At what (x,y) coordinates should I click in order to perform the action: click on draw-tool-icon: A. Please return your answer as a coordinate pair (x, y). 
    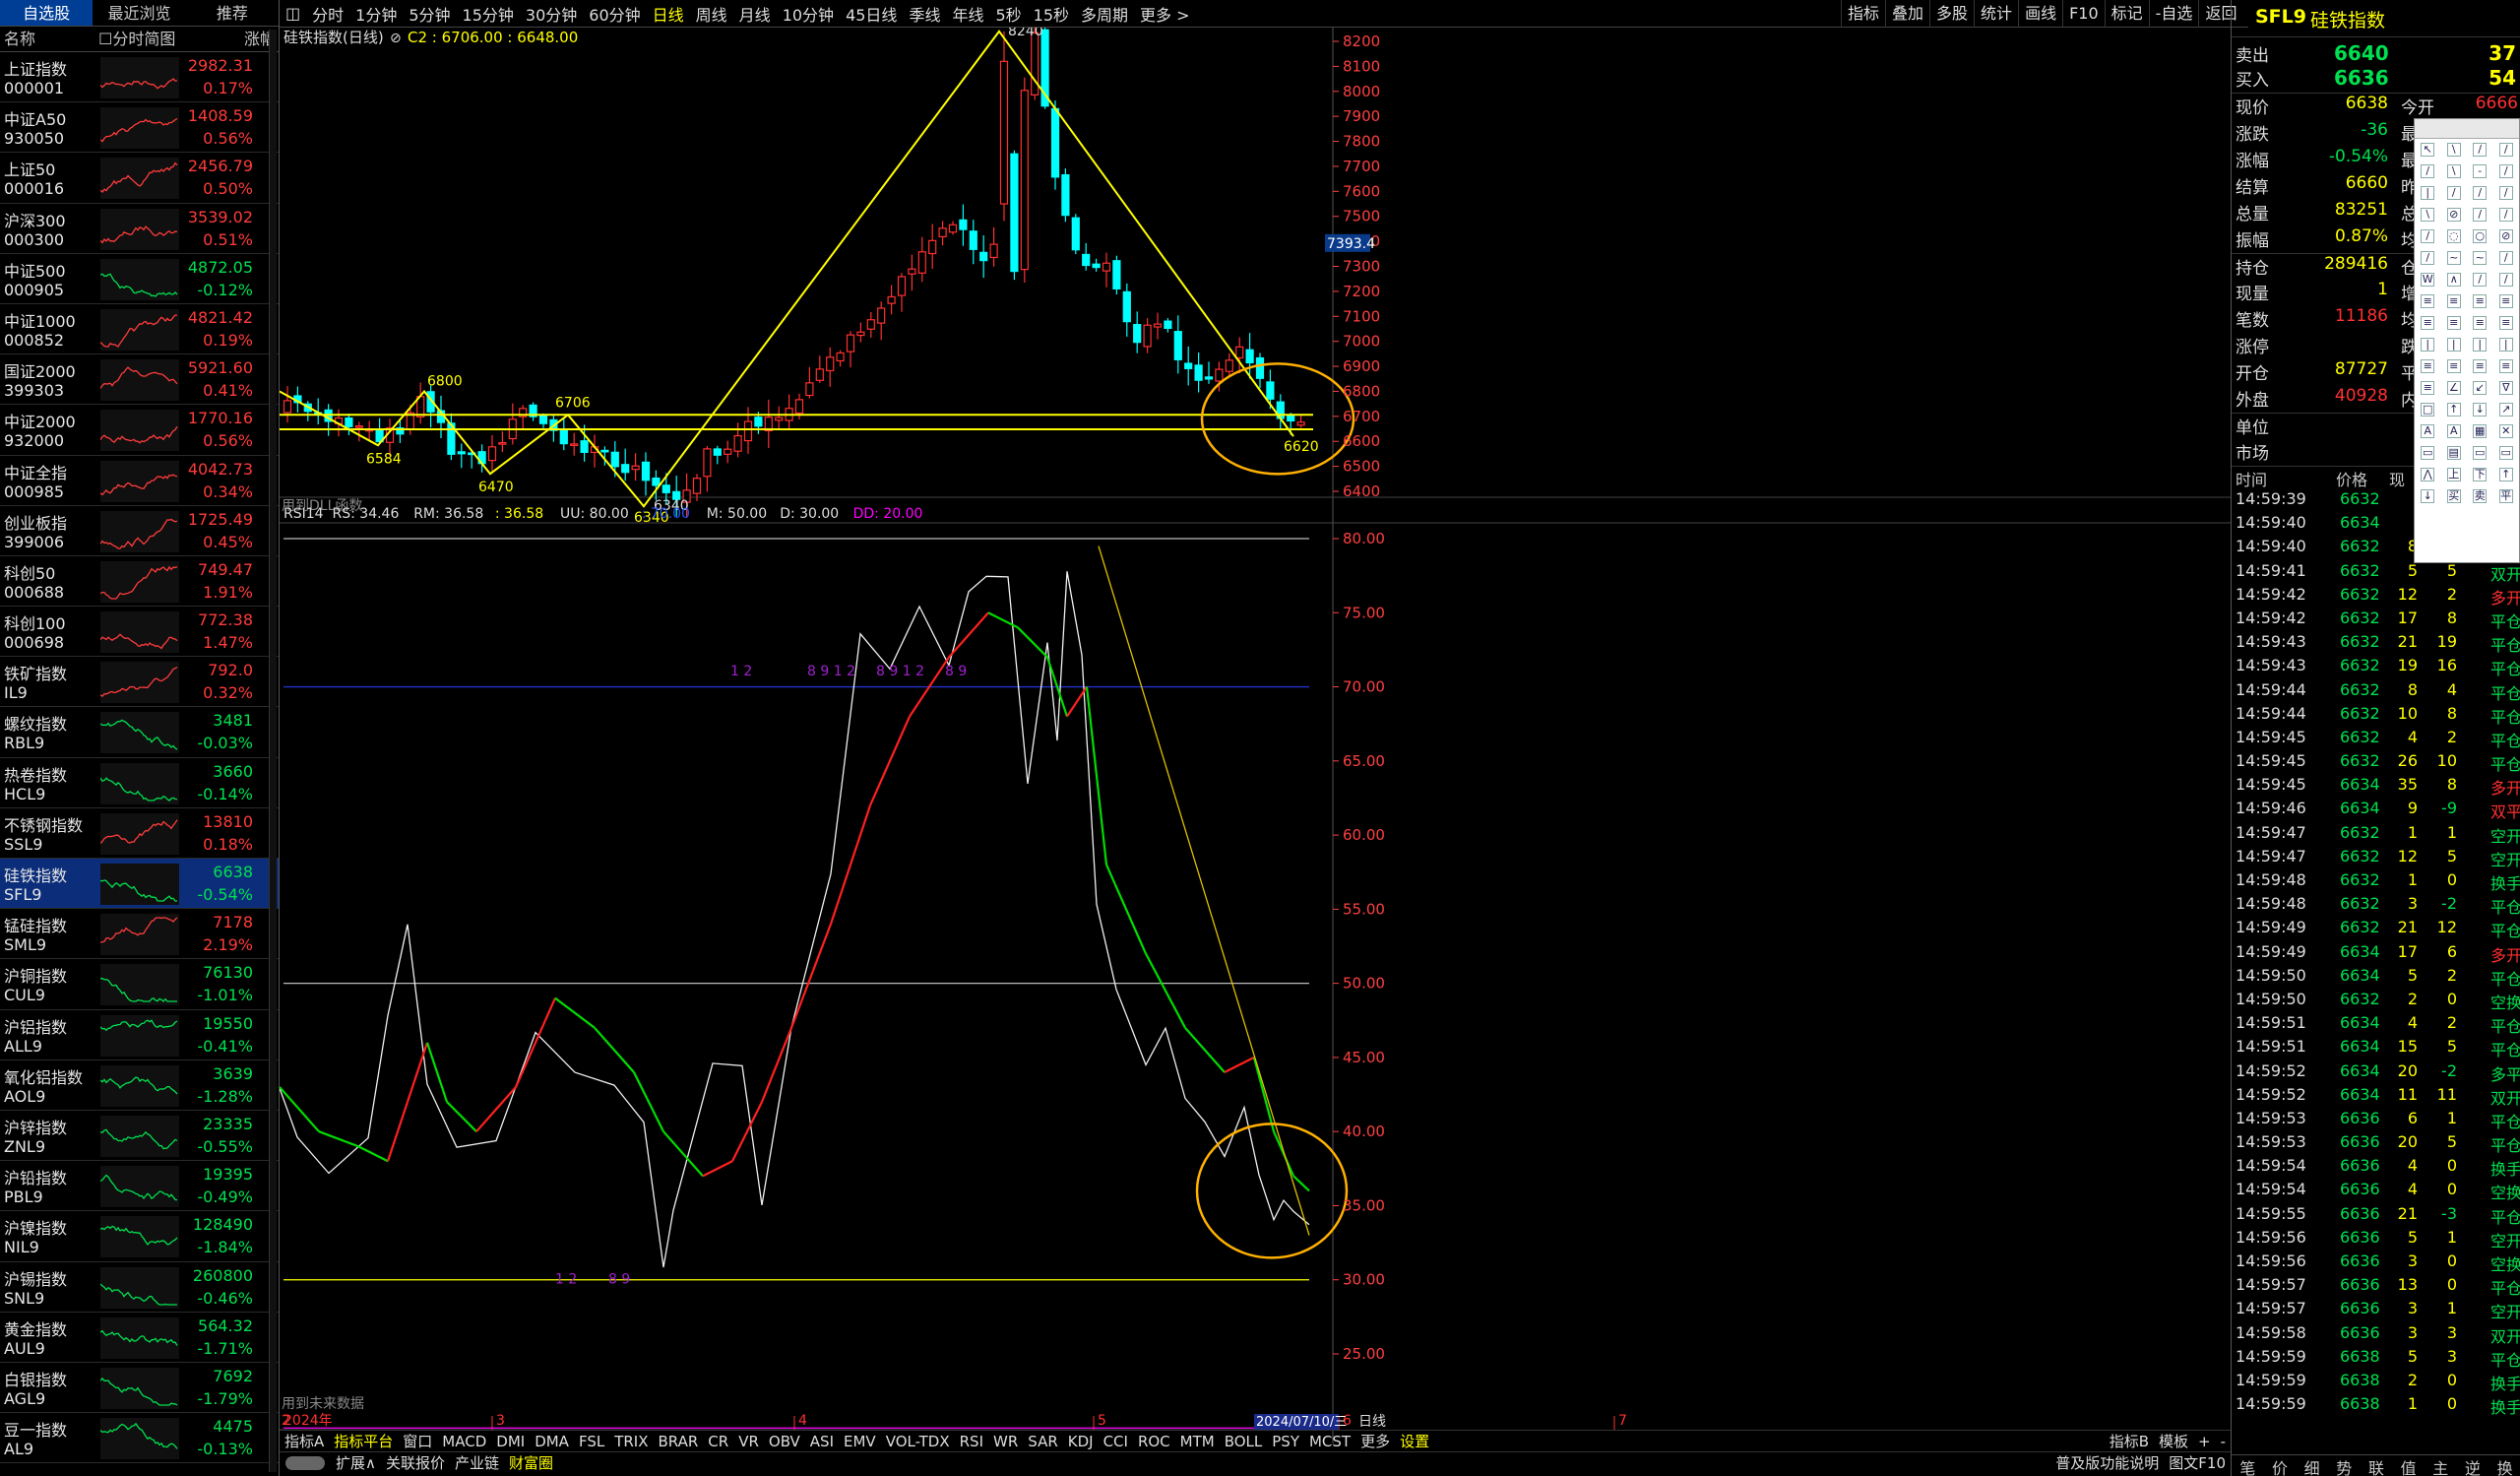
    Looking at the image, I should click on (2428, 431).